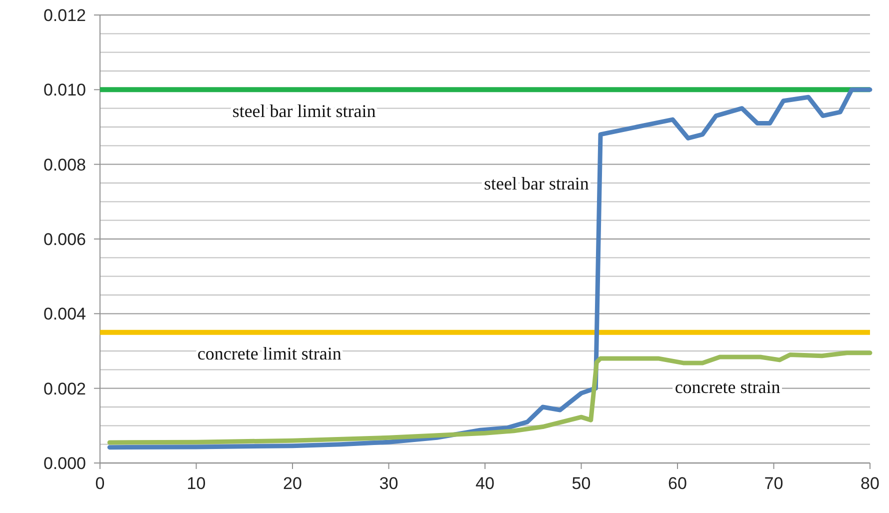  Describe the element at coordinates (64, 463) in the screenshot. I see `y-tick-label: 0.000` at that location.